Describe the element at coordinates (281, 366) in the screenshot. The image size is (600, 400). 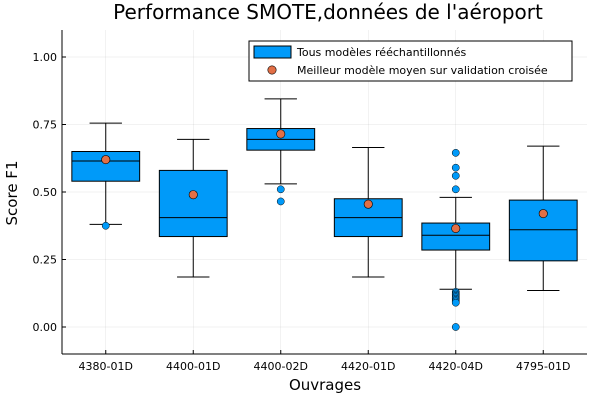
I see `x-tick-label: 4400-02D` at that location.